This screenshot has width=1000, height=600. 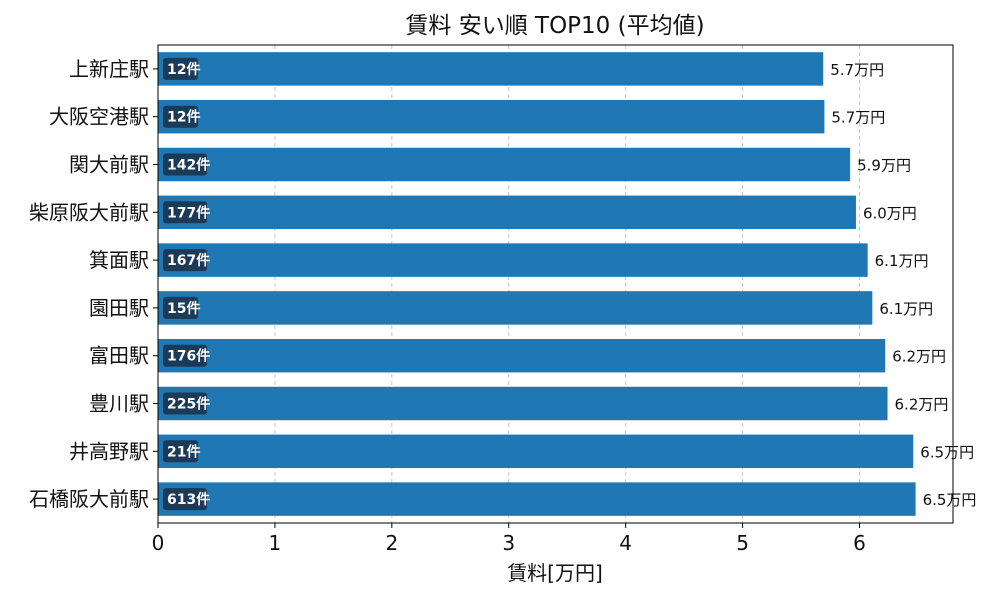 I want to click on value-label: 5.9万円, so click(x=884, y=166).